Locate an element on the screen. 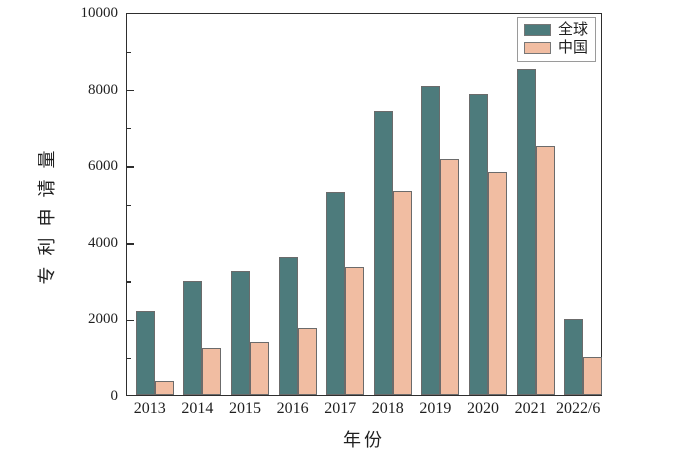 This screenshot has width=700, height=458. x-tick-label-2013: 2013 is located at coordinates (149, 408).